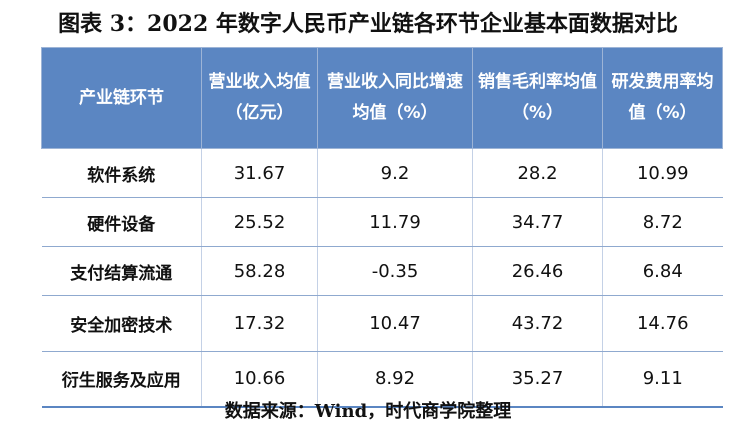  Describe the element at coordinates (259, 271) in the screenshot. I see `table-cell: 58.28` at that location.